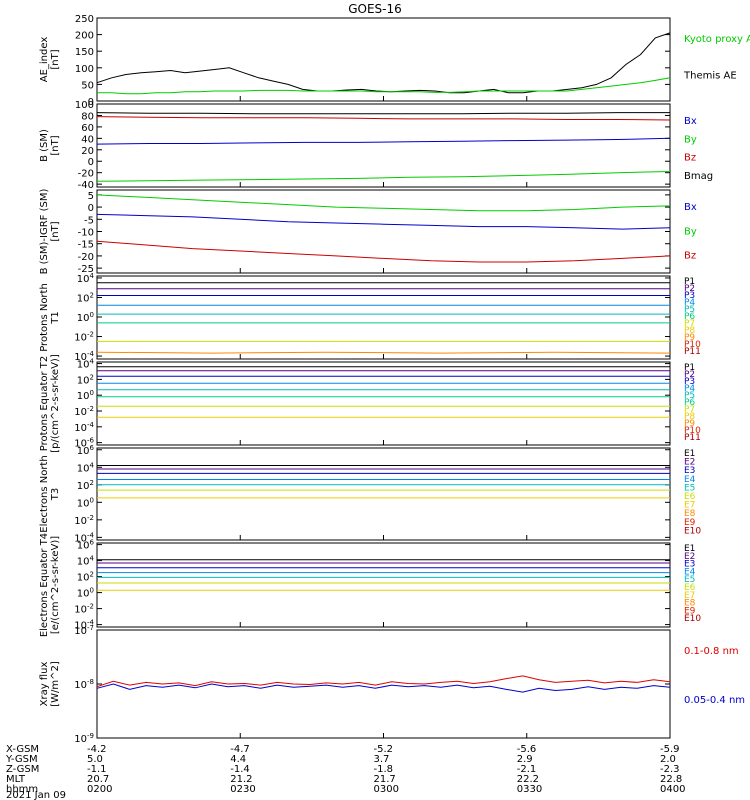  I want to click on legend-item: 0.1-0.8 nm, so click(711, 651).